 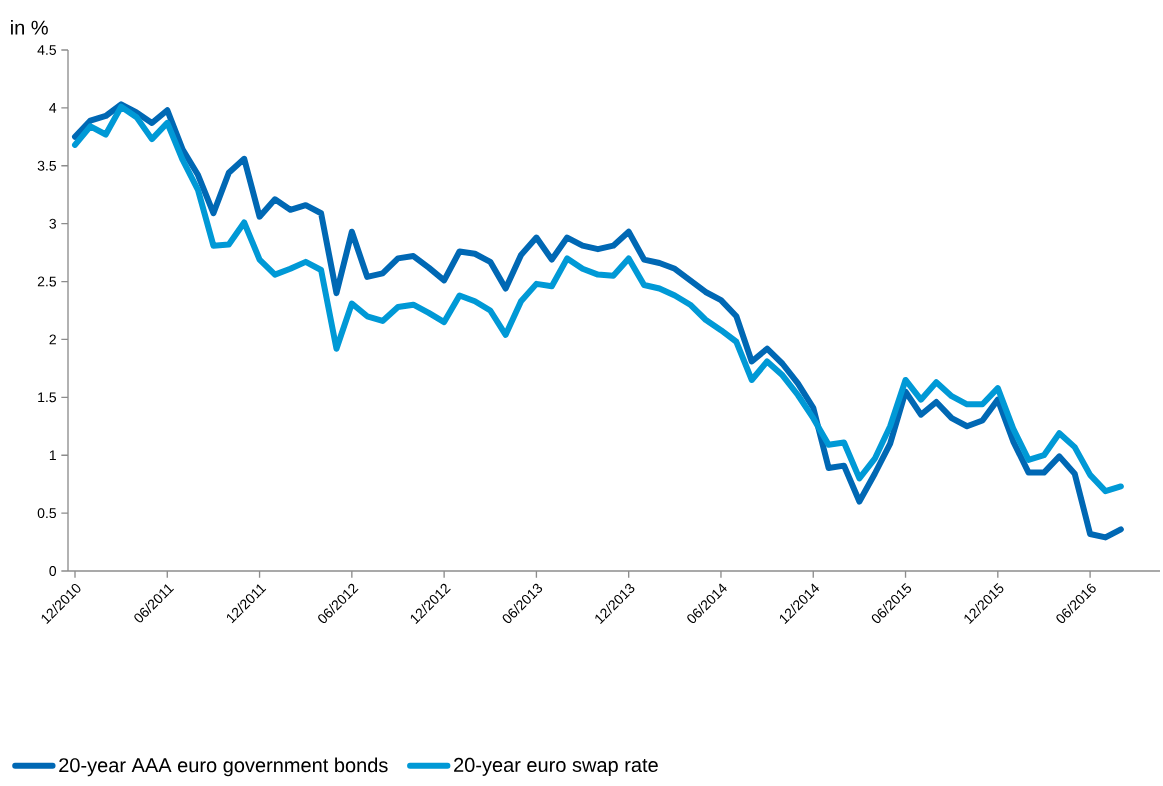 I want to click on y-tick-label: 4.5, so click(x=47, y=50).